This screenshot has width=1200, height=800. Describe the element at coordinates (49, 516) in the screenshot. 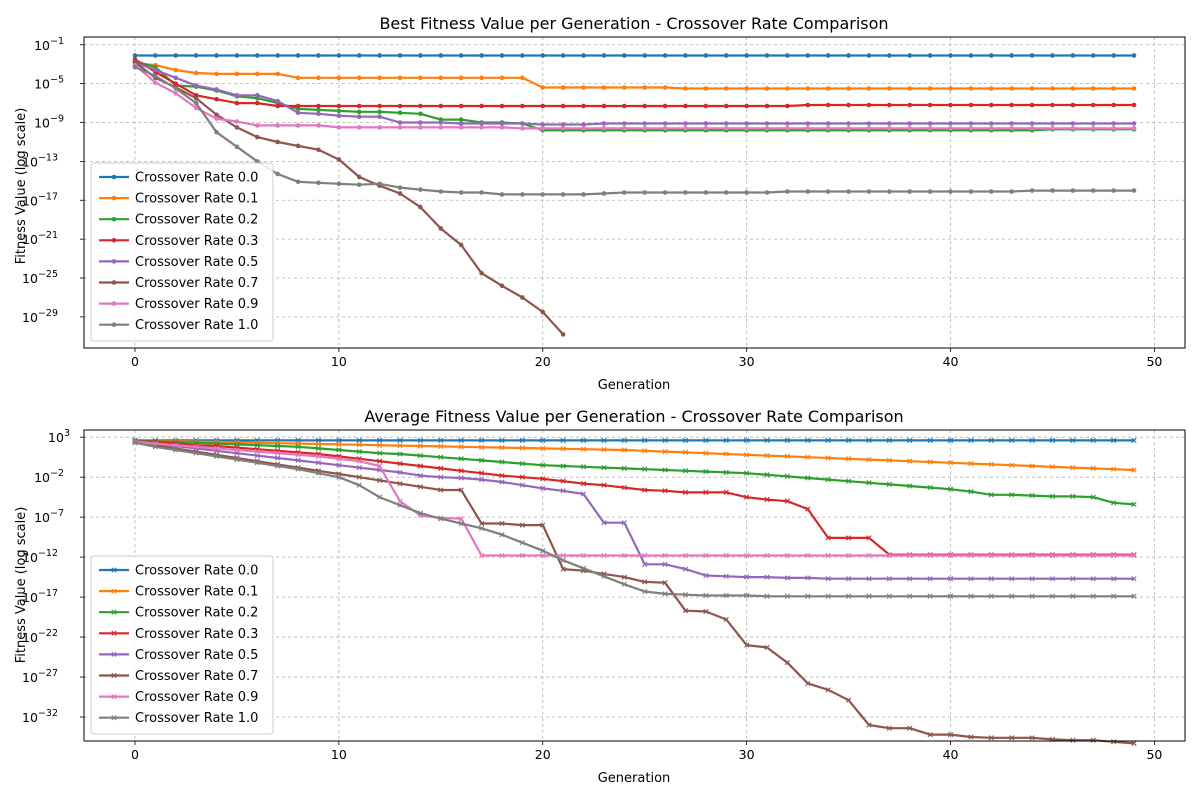

I see `y-tick-label: 10⁻⁷` at that location.